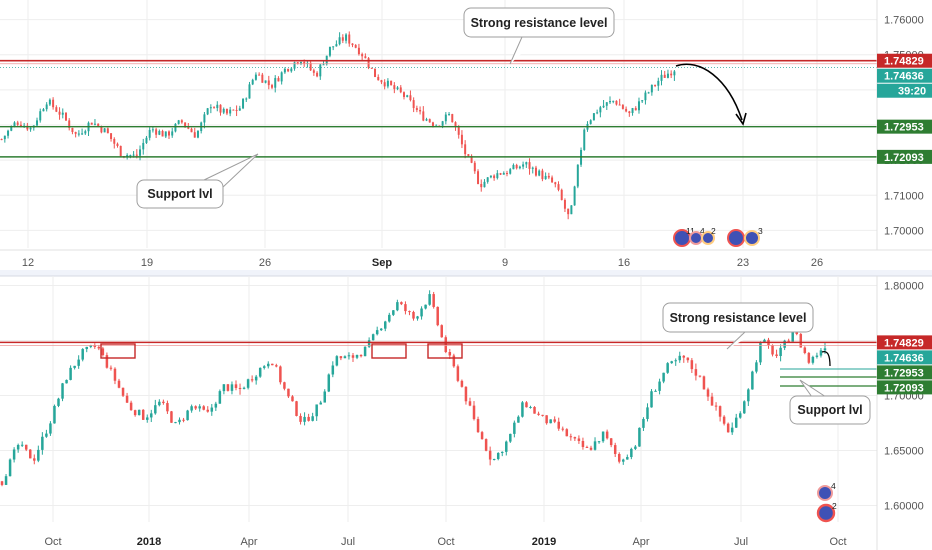 This screenshot has height=550, width=932. I want to click on top-support-callout: Support lvl, so click(197, 181).